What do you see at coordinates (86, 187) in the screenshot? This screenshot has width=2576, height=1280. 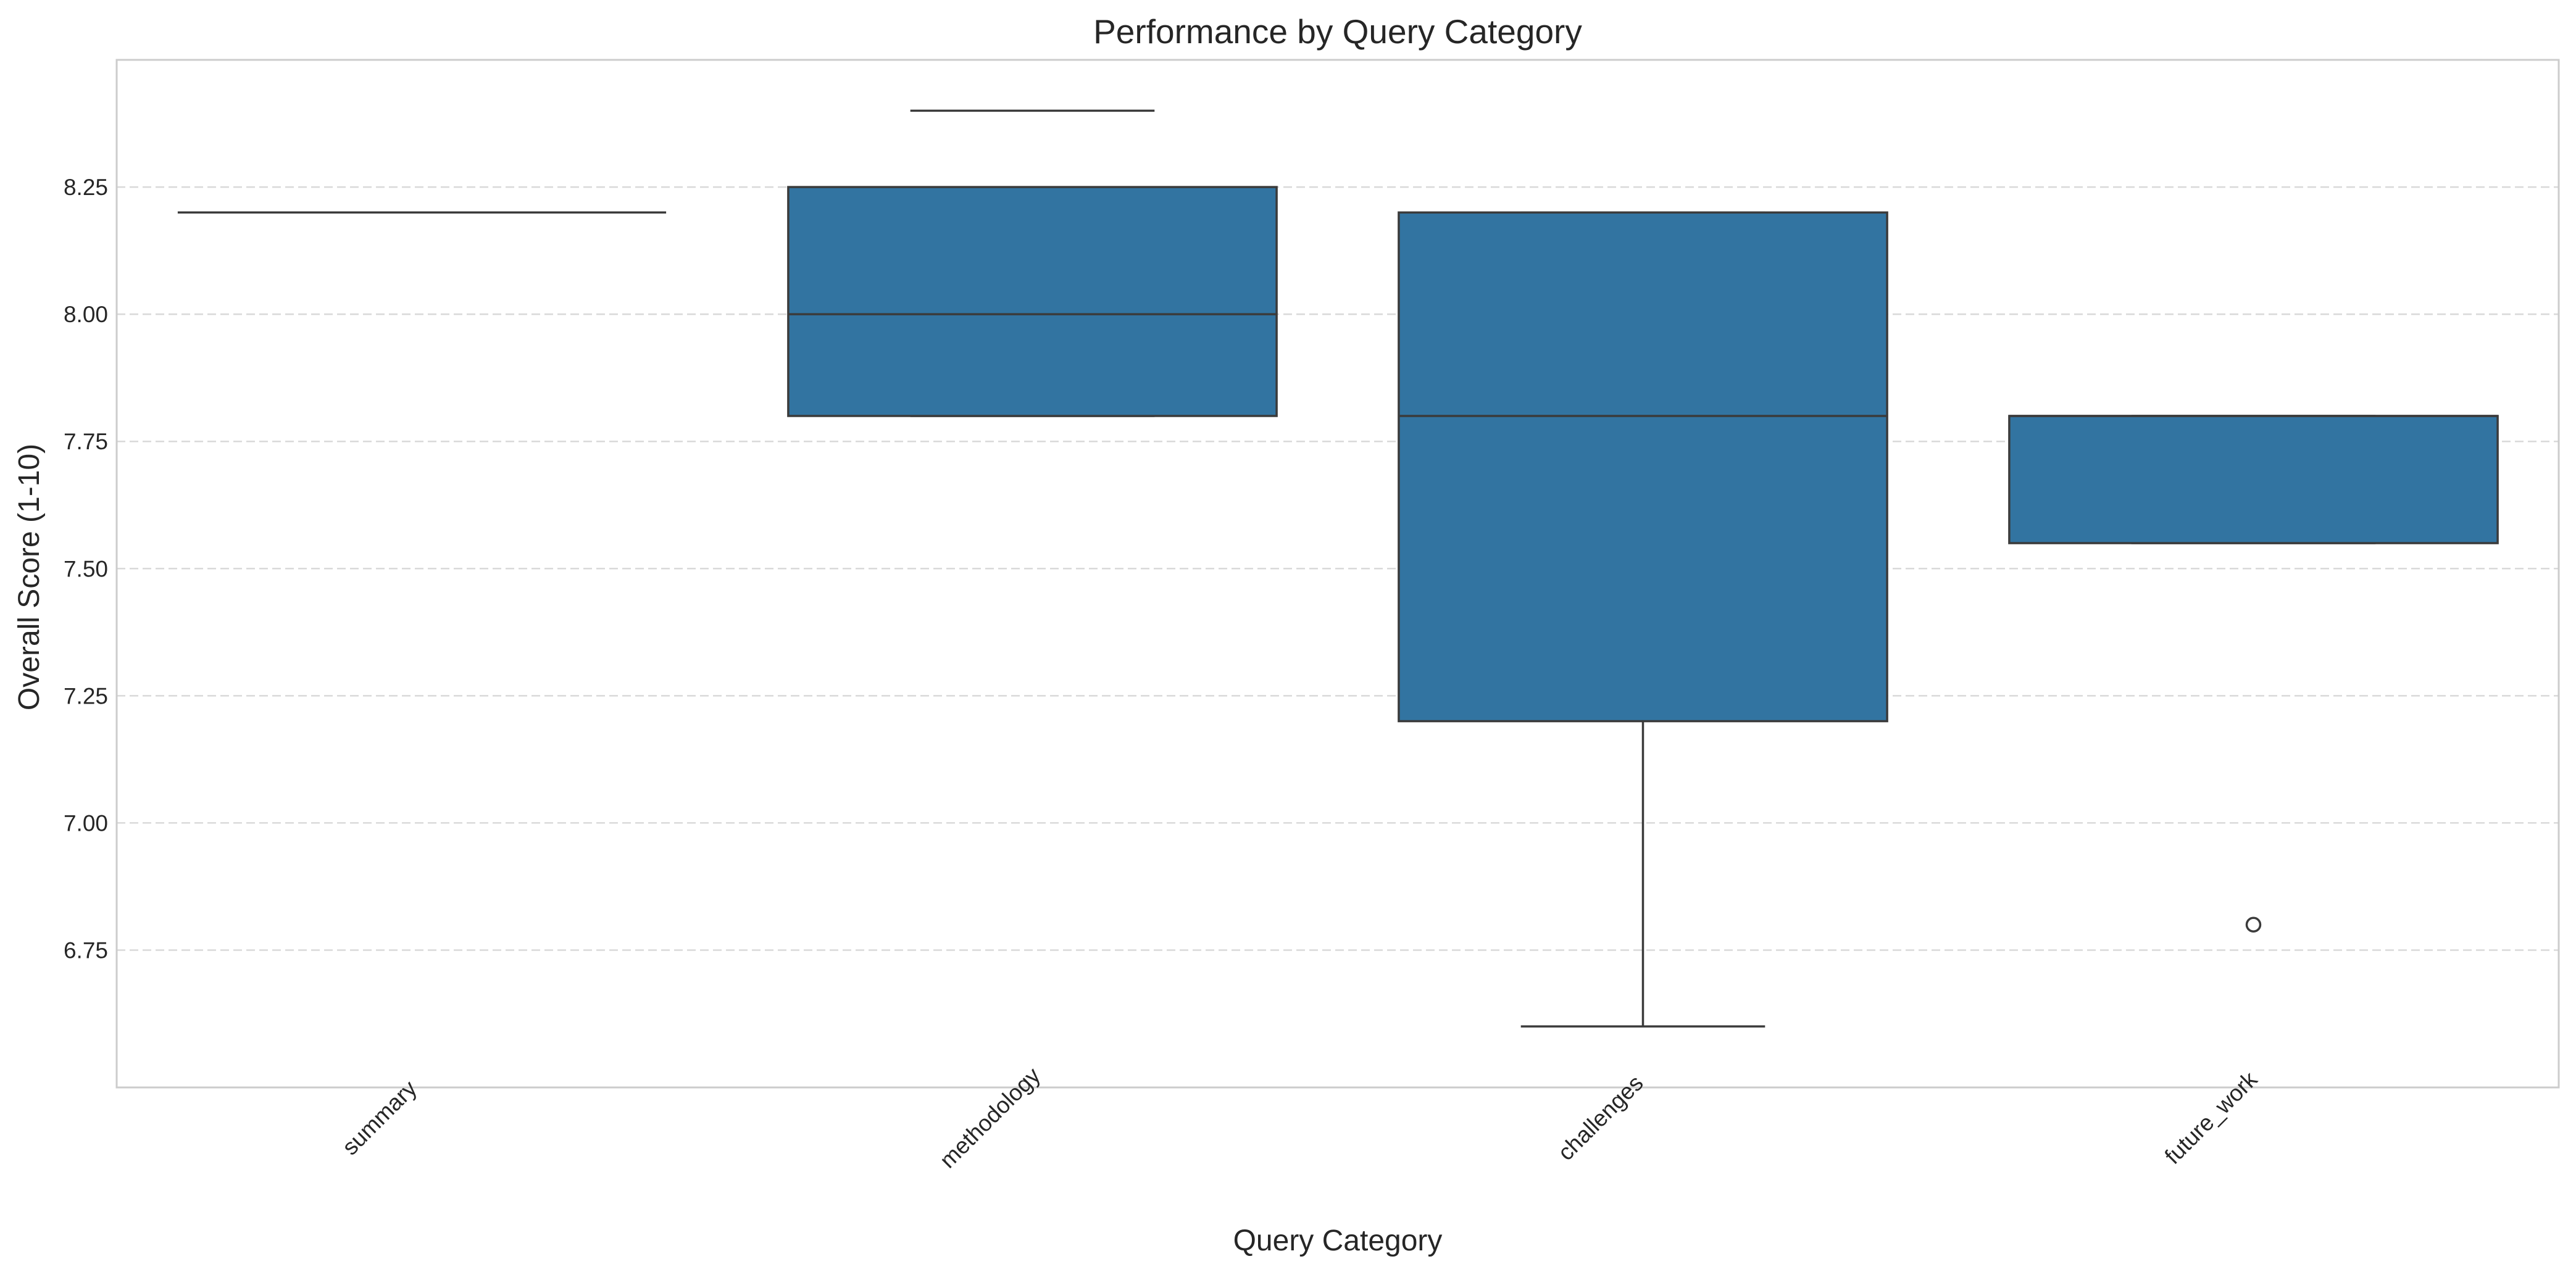 I see `y-tick-label: 8.25` at bounding box center [86, 187].